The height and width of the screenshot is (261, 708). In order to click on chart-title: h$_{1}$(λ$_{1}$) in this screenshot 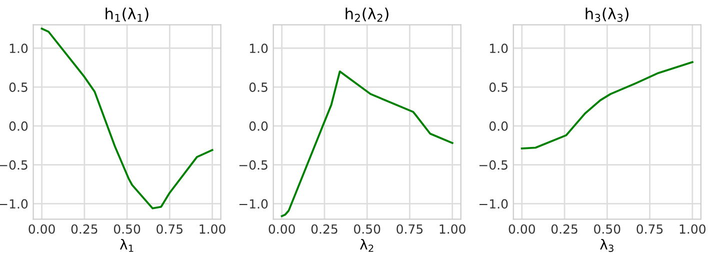, I will do `click(127, 15)`.